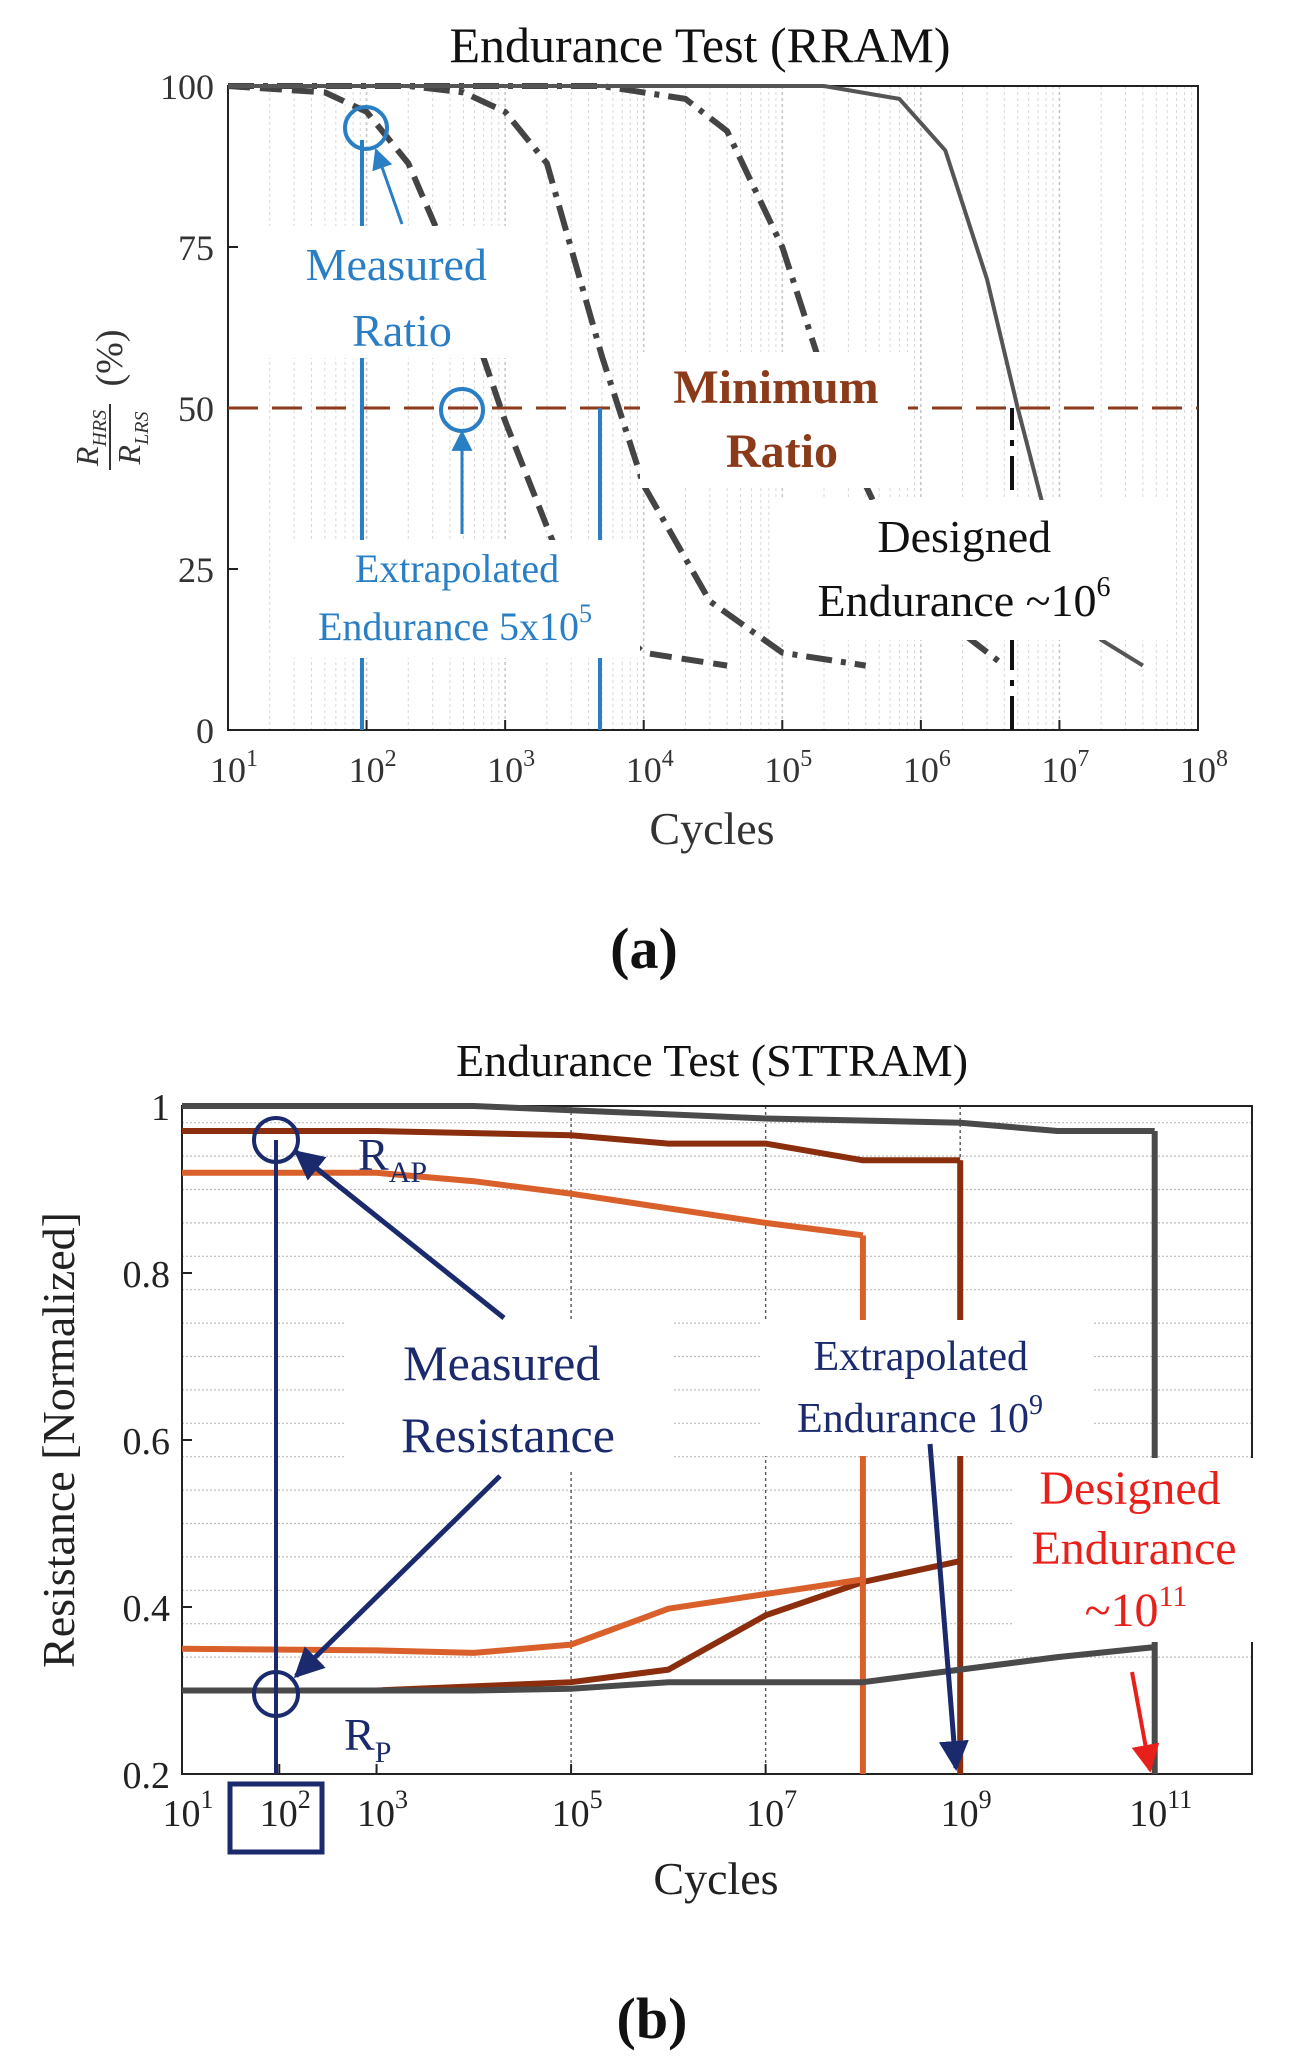 Image resolution: width=1289 pixels, height=2069 pixels. I want to click on minimum-ratio-label: Minimum Ratio, so click(781, 419).